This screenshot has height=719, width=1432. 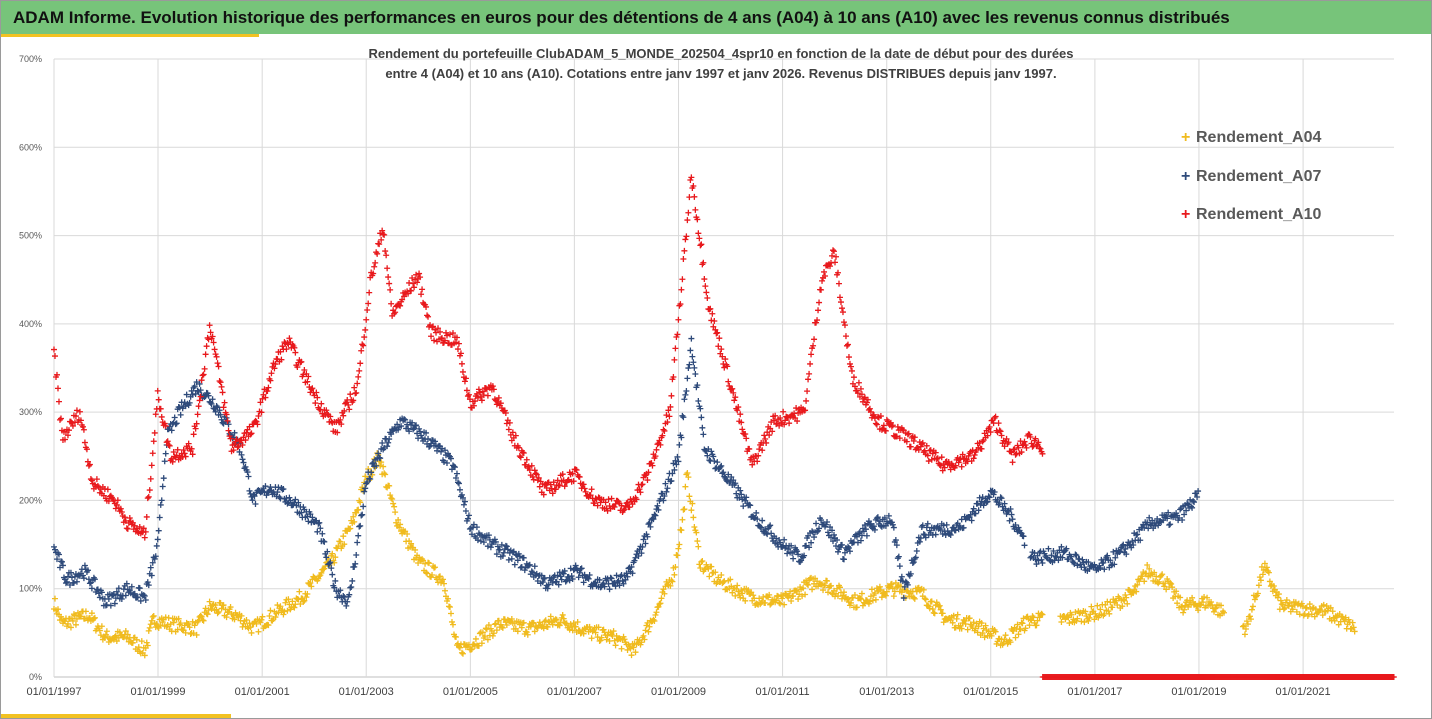 I want to click on x-tick-label: 01/01/2009, so click(x=678, y=692).